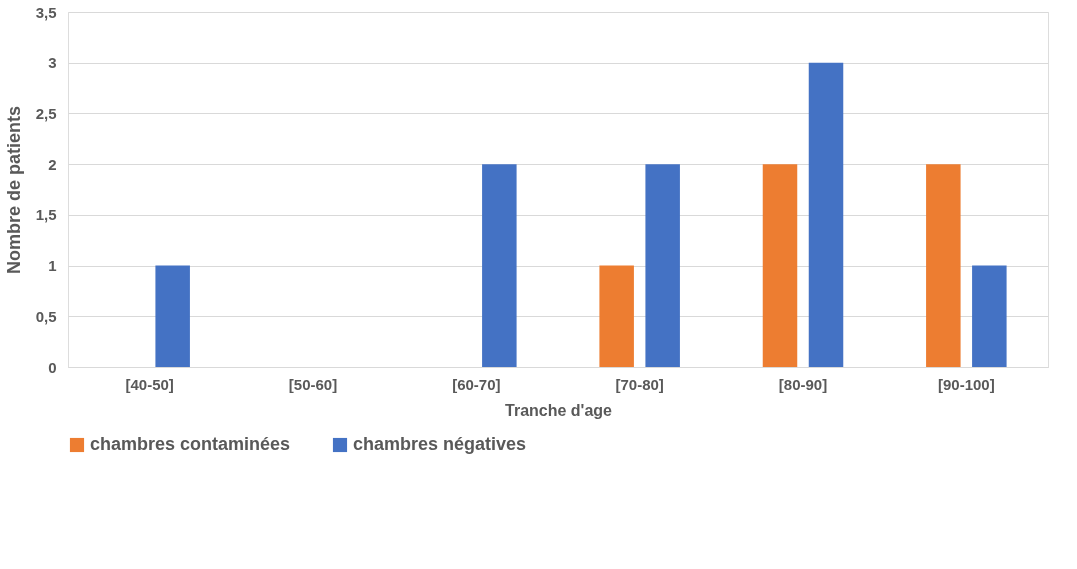  What do you see at coordinates (52, 367) in the screenshot?
I see `y-tick-label: 0` at bounding box center [52, 367].